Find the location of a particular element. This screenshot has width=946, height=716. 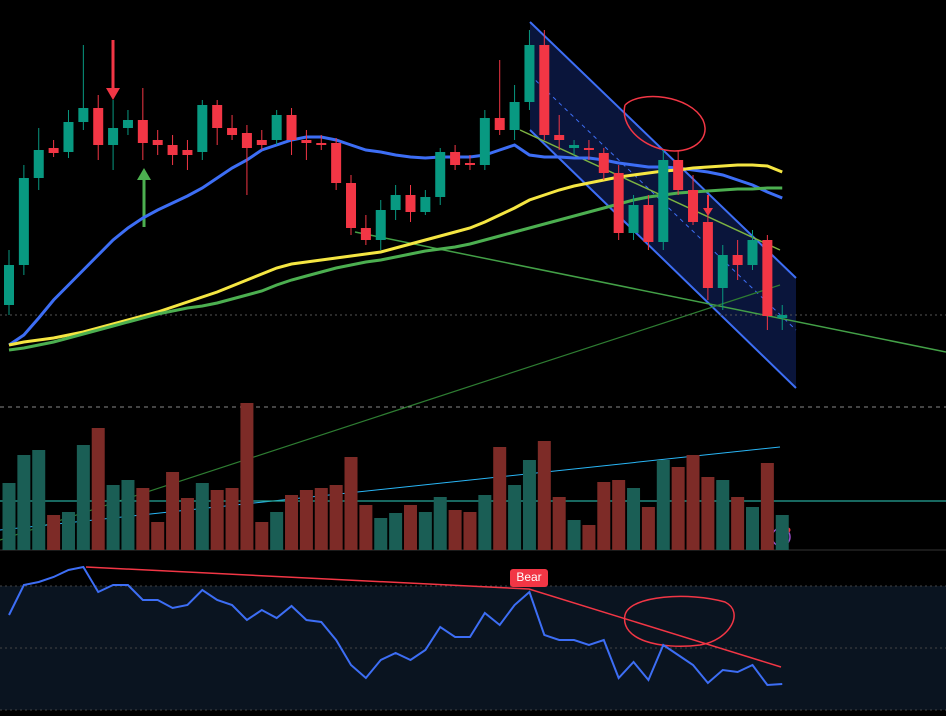

arrow-down is located at coordinates (113, 94).